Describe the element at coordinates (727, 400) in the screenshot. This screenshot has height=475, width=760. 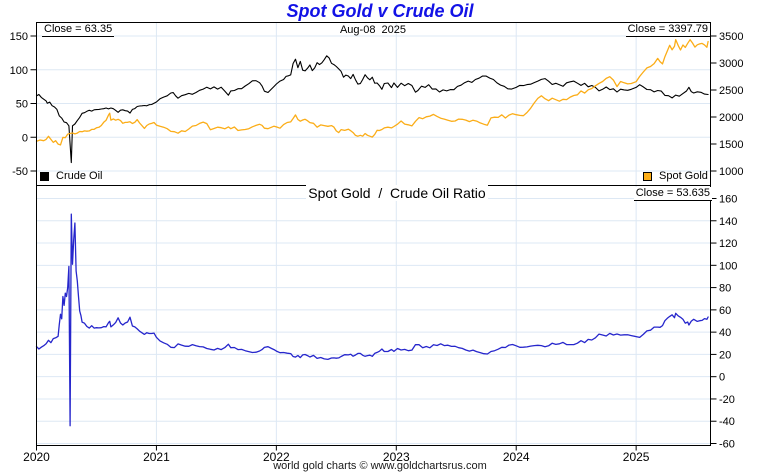
I see `ratio-axis-tick-label: -20` at that location.